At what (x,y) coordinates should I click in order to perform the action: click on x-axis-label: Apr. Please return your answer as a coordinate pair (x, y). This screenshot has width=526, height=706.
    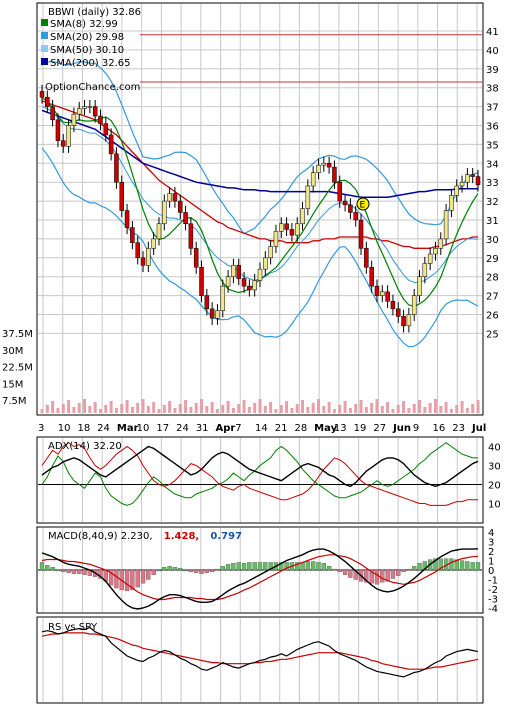
    Looking at the image, I should click on (226, 428).